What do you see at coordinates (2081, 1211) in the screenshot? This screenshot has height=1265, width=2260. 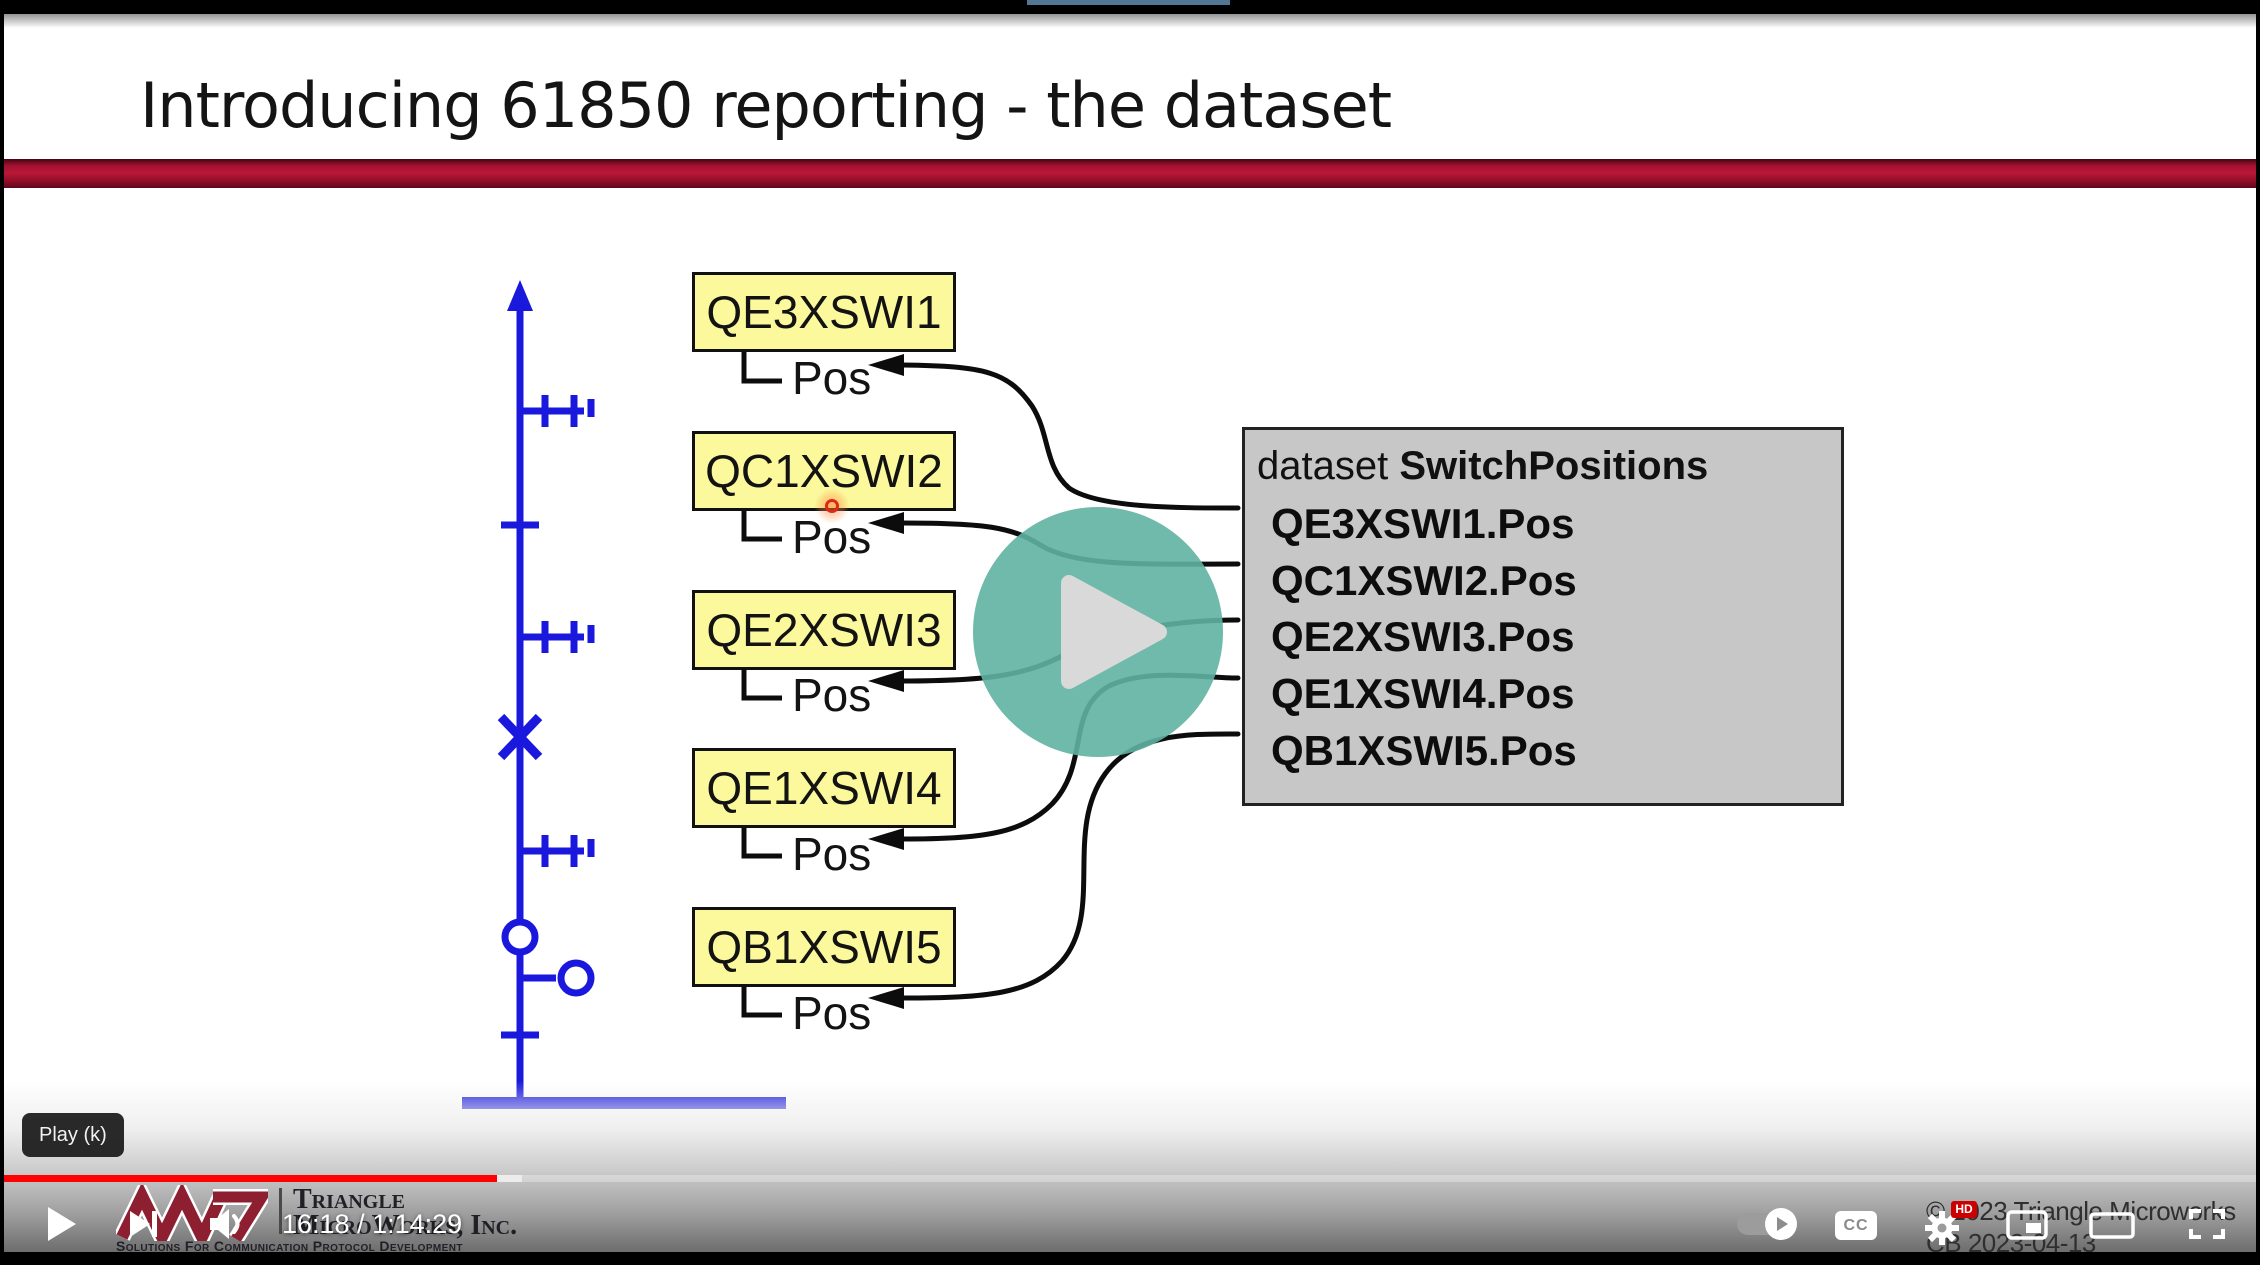 I see `copyright-line1: © 2023 Triangle Microworks` at bounding box center [2081, 1211].